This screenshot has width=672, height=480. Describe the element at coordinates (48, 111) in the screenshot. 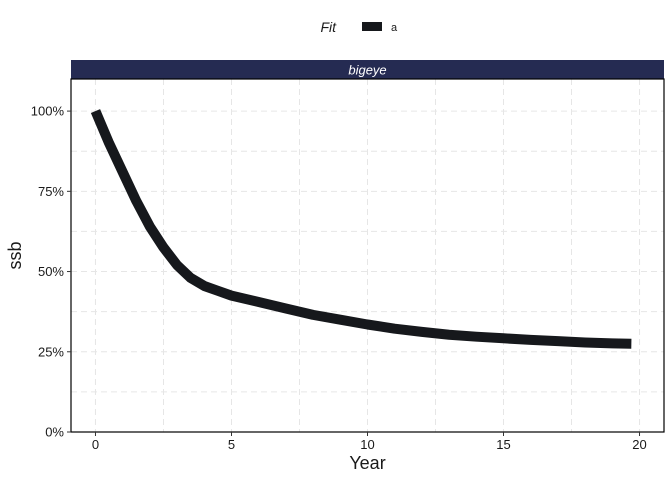

I see `y-tick-label: 100%` at that location.